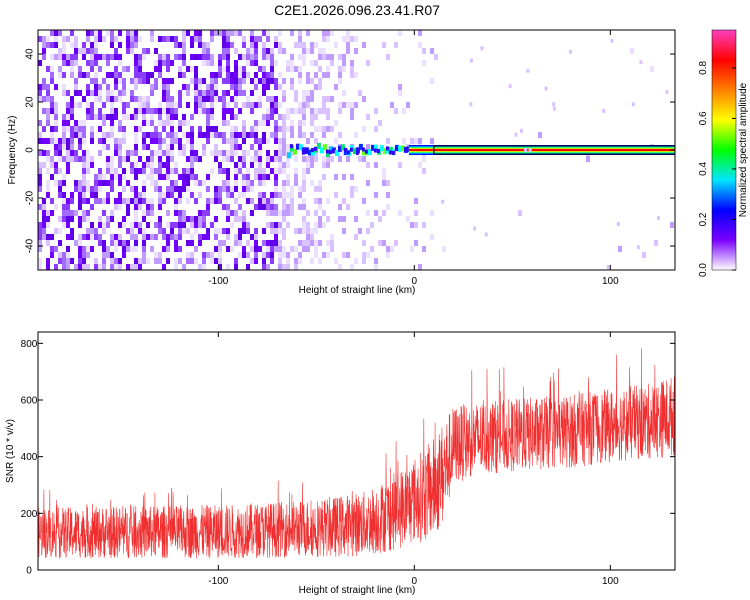  I want to click on figure-title: C2E1.2026.096.23.41.R07, so click(357, 10).